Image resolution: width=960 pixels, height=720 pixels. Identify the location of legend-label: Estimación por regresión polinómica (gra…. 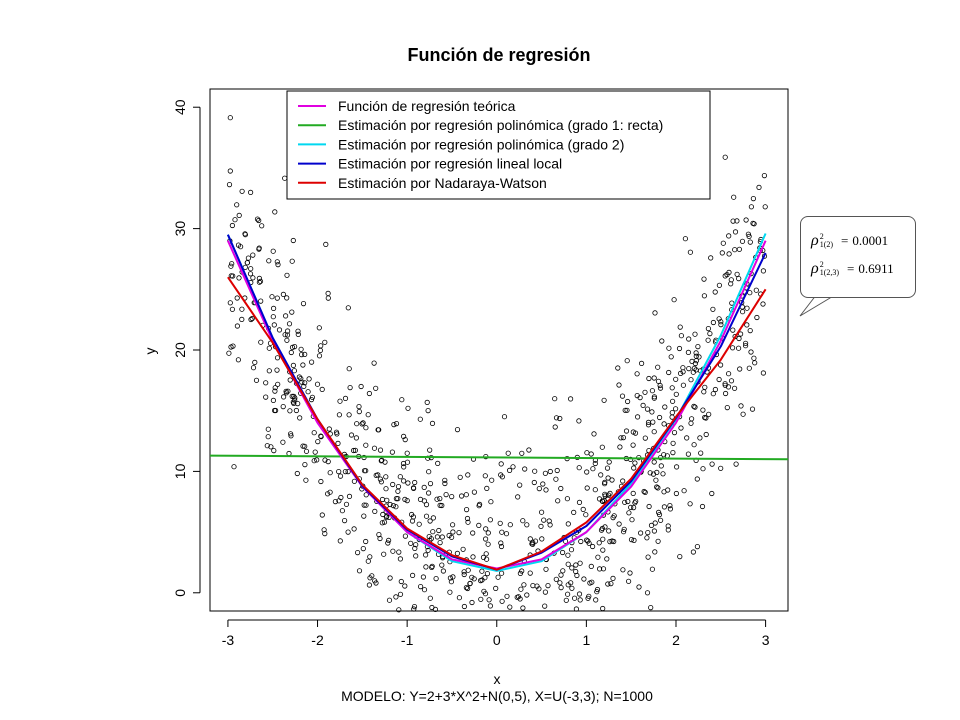
(500, 125).